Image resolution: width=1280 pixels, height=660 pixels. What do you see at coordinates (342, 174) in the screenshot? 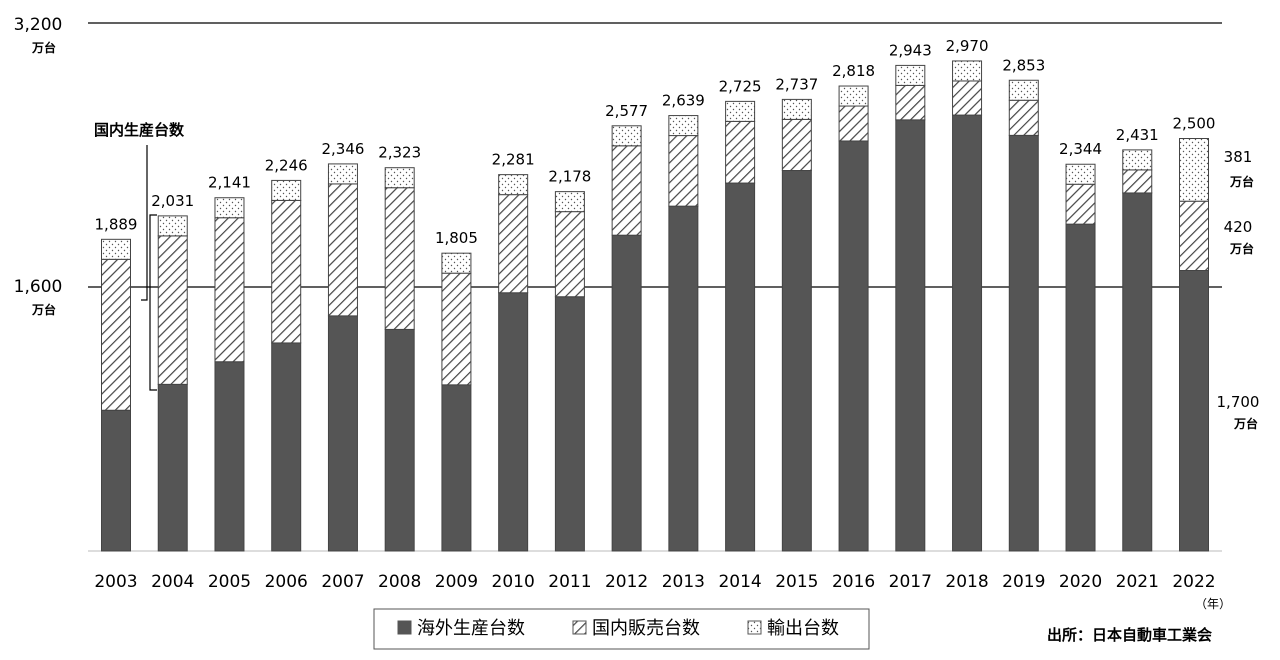
I see `bar-export-2007` at bounding box center [342, 174].